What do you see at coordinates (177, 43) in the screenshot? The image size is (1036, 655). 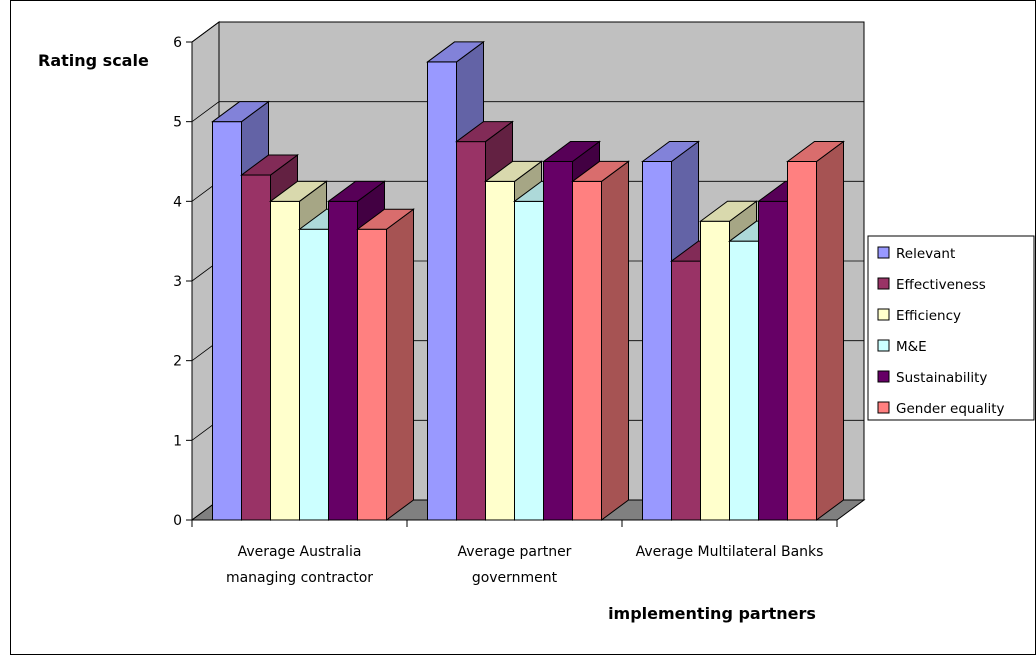 I see `y-tick-label: 6` at bounding box center [177, 43].